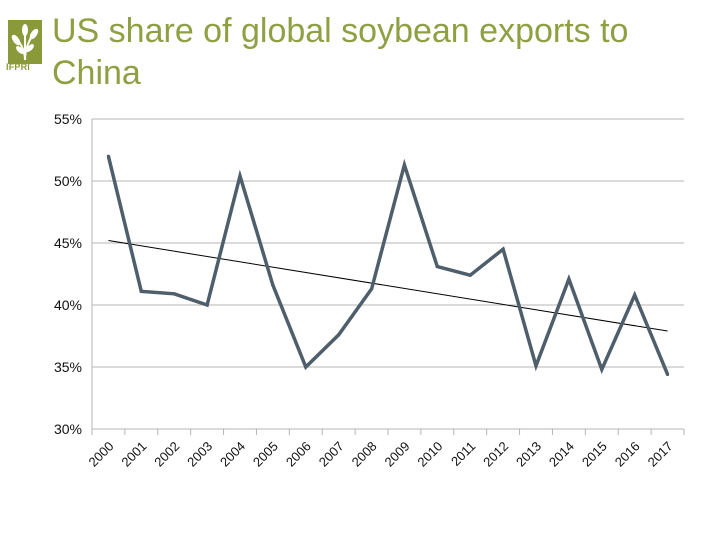 The width and height of the screenshot is (720, 540). I want to click on ifpri-logo-icon, so click(25, 42).